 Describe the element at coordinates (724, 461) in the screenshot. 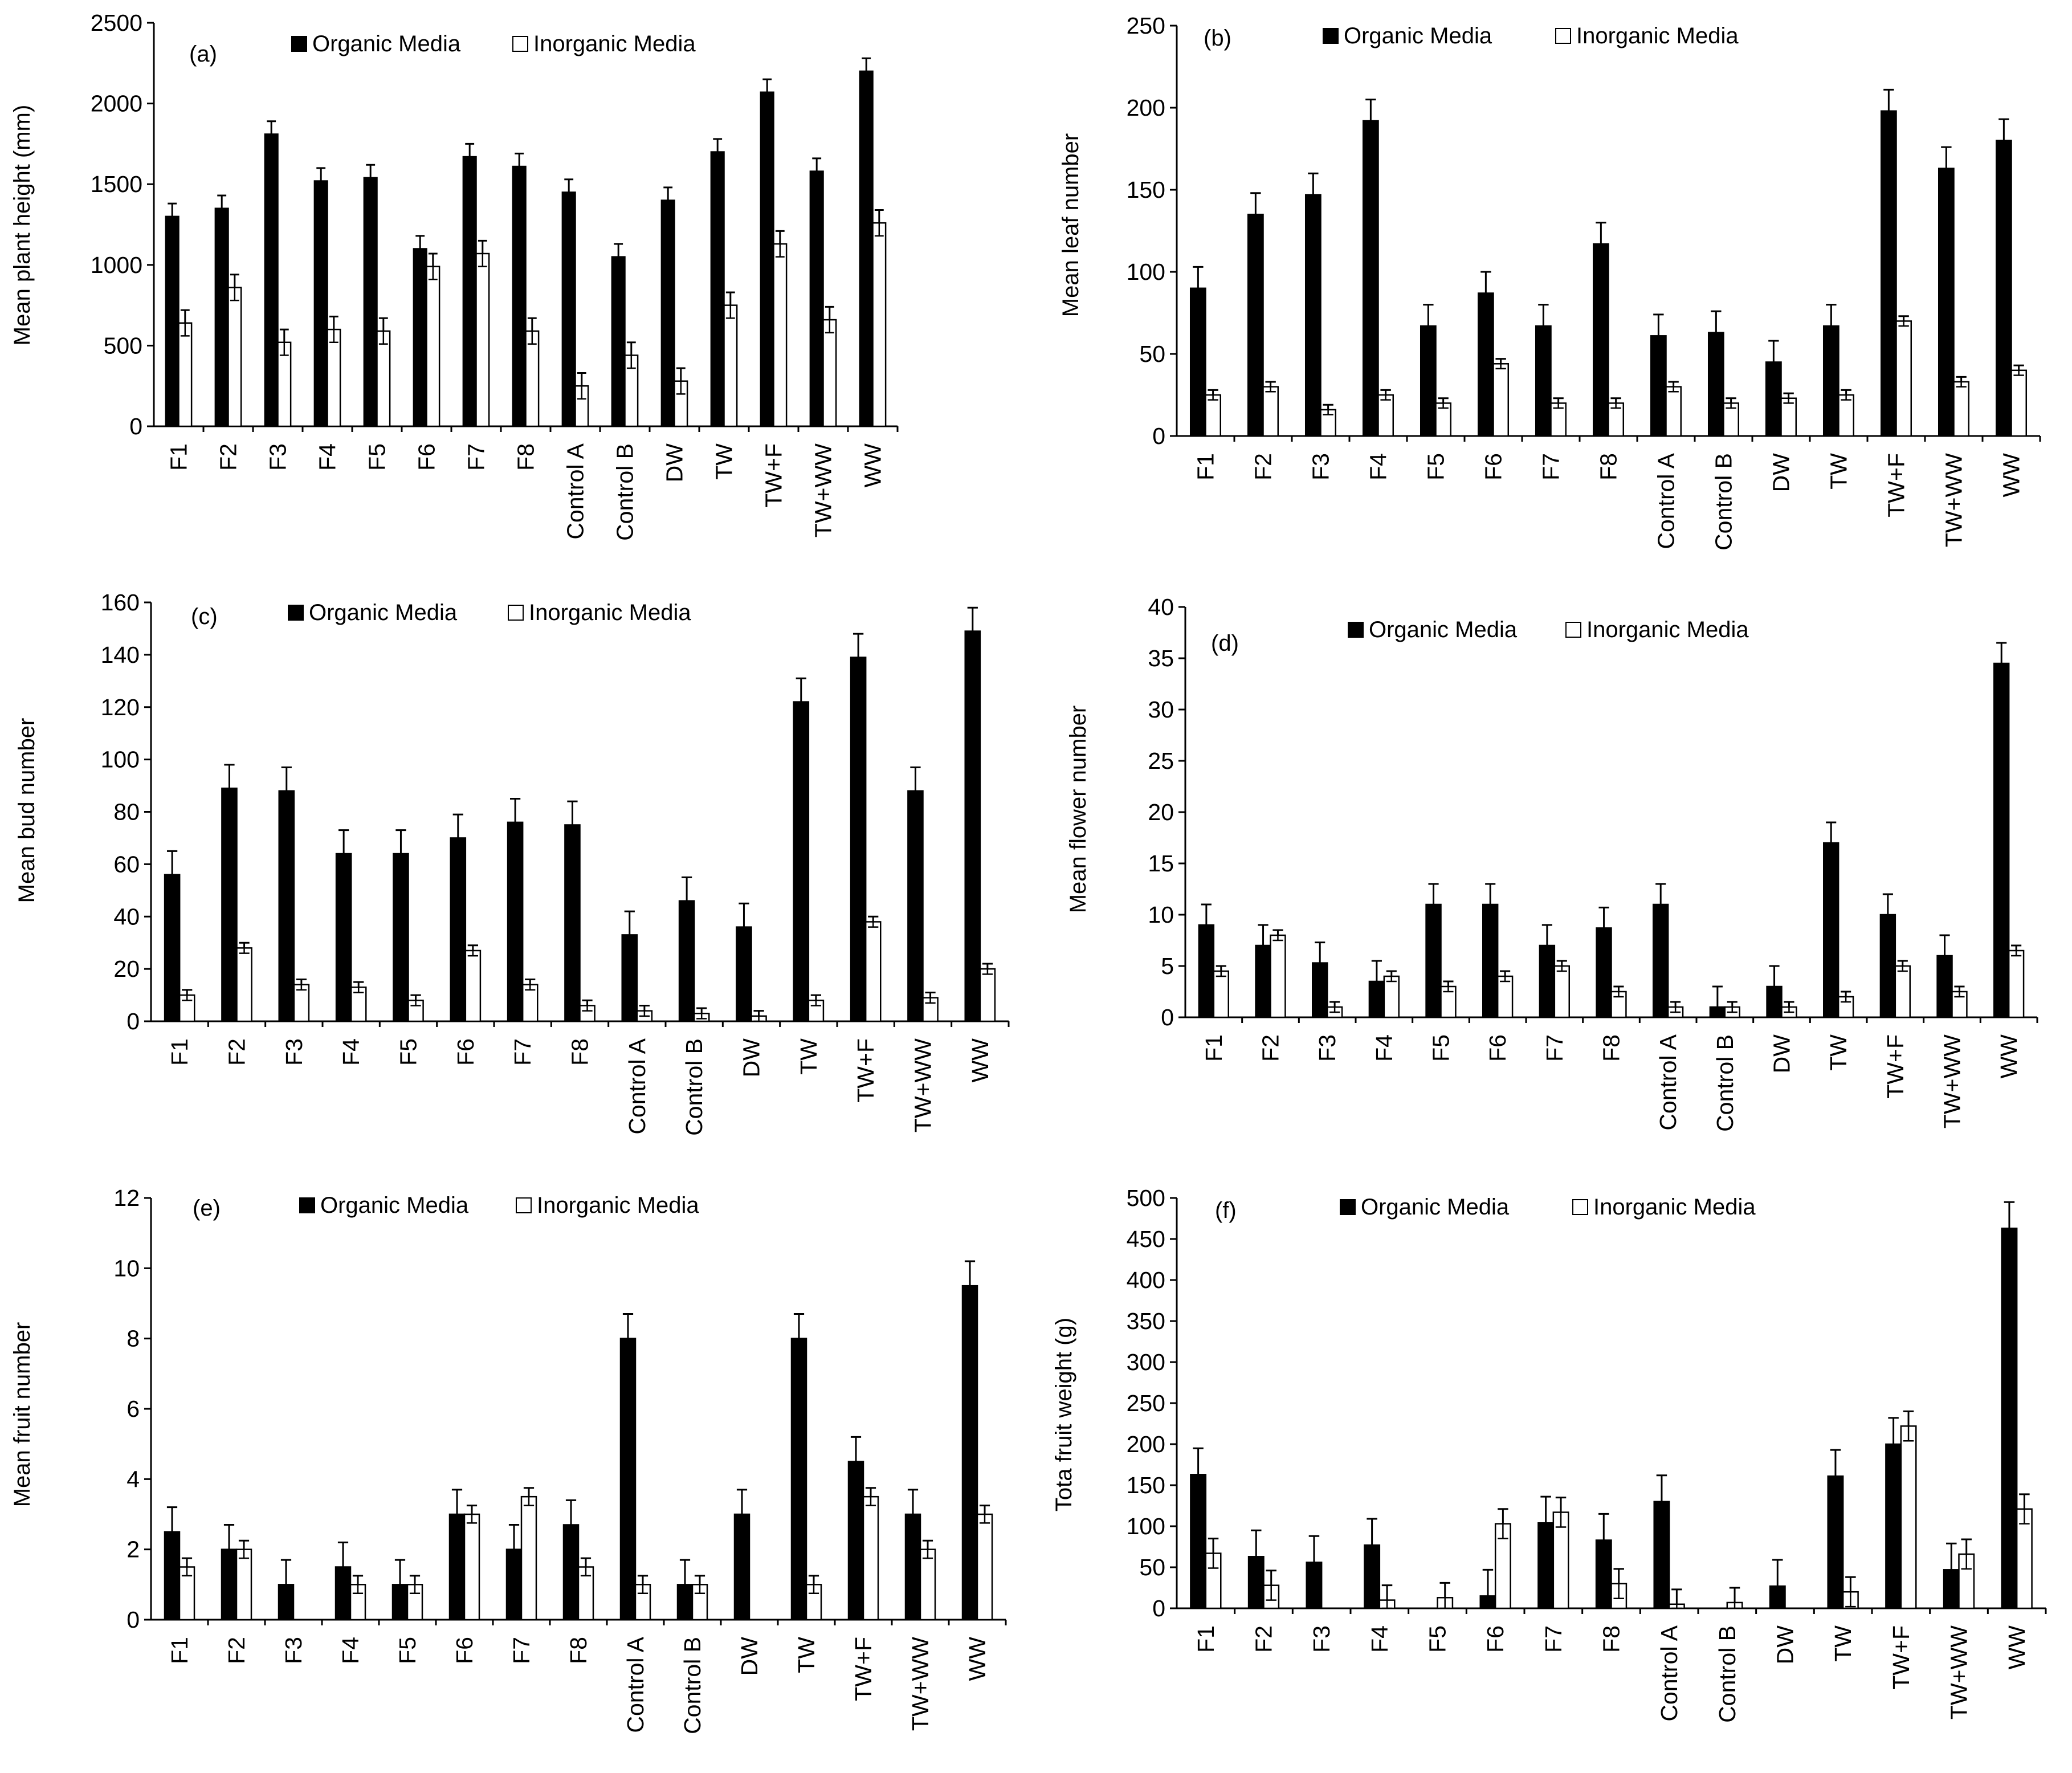

I see `panel-a-category-label: TW` at that location.